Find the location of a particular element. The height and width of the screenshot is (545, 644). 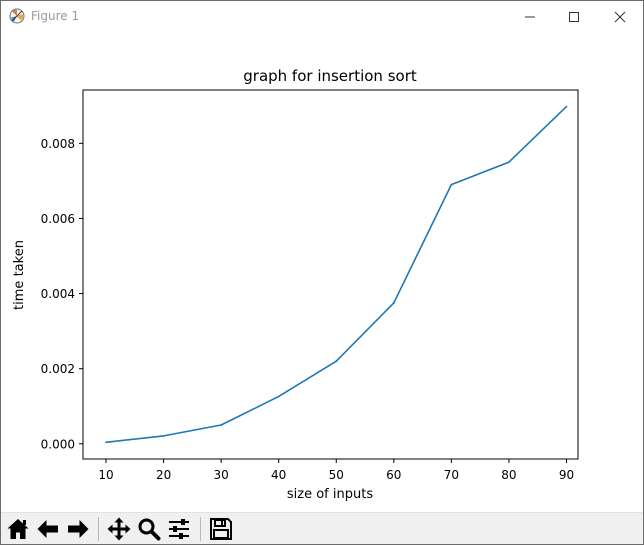

configure-subplots-button is located at coordinates (179, 529).